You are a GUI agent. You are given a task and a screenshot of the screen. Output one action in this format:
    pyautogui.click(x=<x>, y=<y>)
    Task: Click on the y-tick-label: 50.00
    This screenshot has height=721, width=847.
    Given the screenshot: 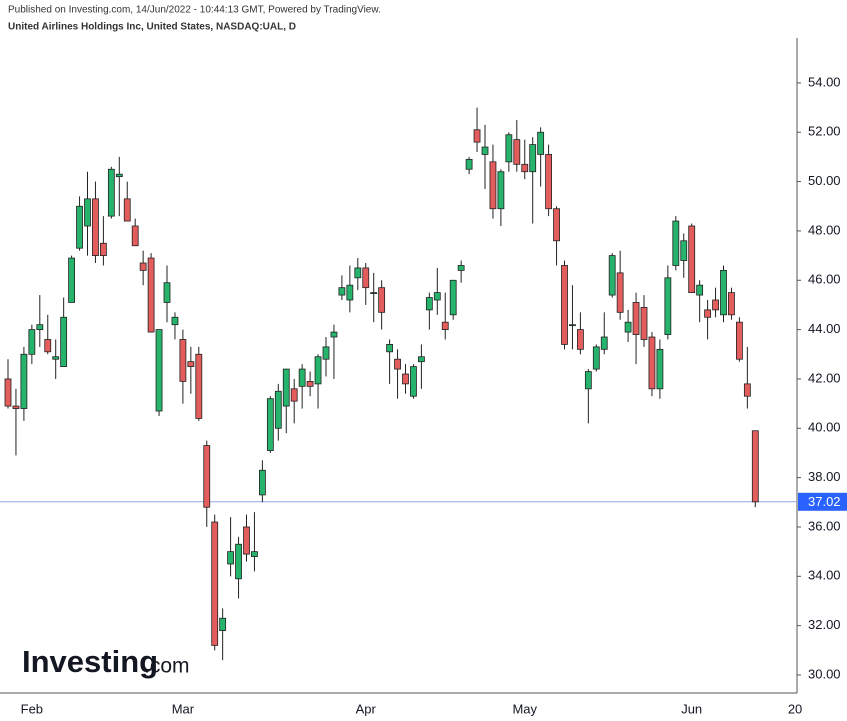 What is the action you would take?
    pyautogui.click(x=824, y=180)
    